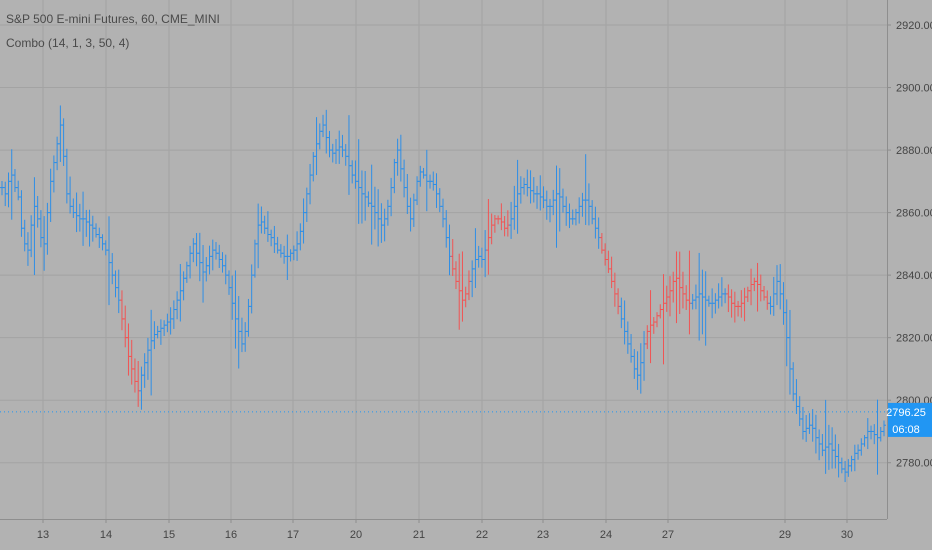 This screenshot has width=932, height=550. What do you see at coordinates (914, 276) in the screenshot?
I see `y-tick-label: 2840.00` at bounding box center [914, 276].